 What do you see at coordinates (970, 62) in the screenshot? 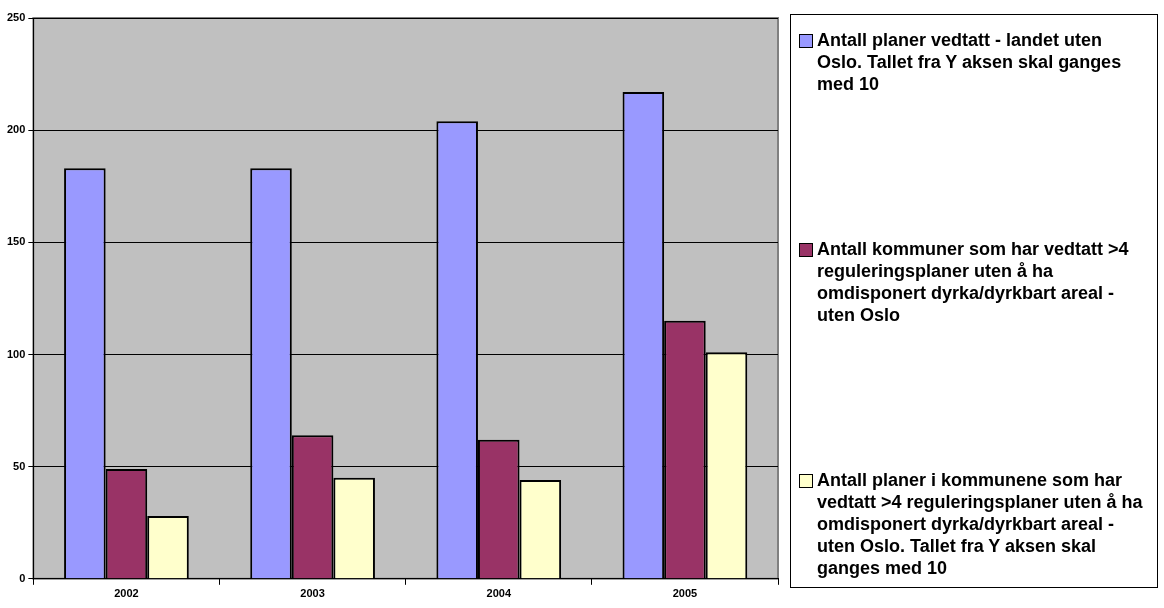
I see `legend-label: Antall planer vedtatt - landet uten Oslo. Tallet fra Y aksen skal ganges med 10` at bounding box center [970, 62].